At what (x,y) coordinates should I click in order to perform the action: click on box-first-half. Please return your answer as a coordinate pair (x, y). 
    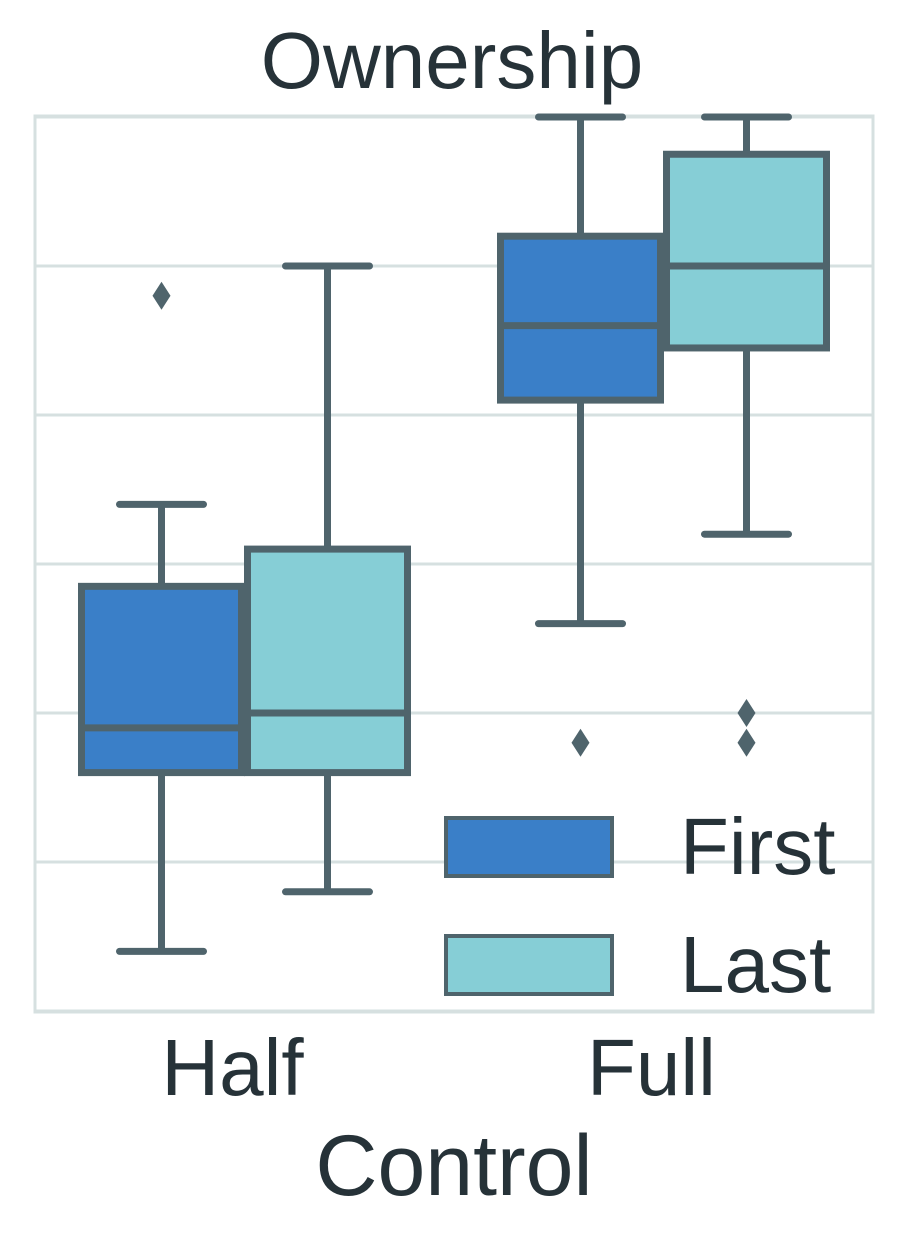
    Looking at the image, I should click on (161, 618).